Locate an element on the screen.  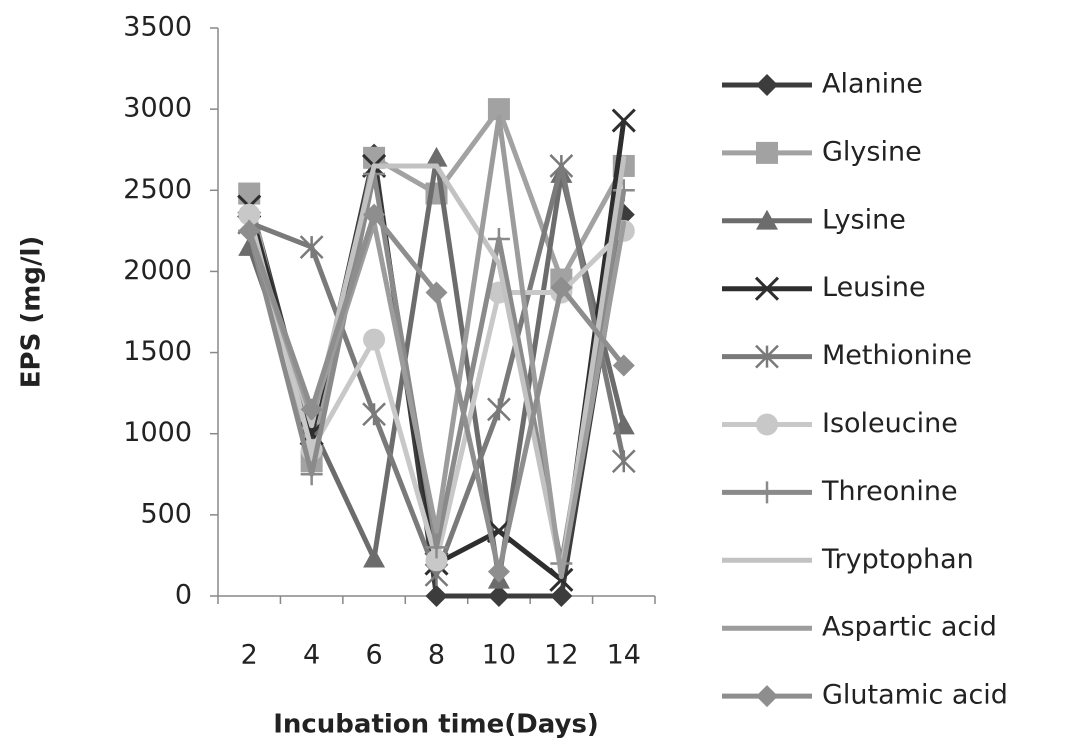
legend-item: Glysine is located at coordinates (822, 151).